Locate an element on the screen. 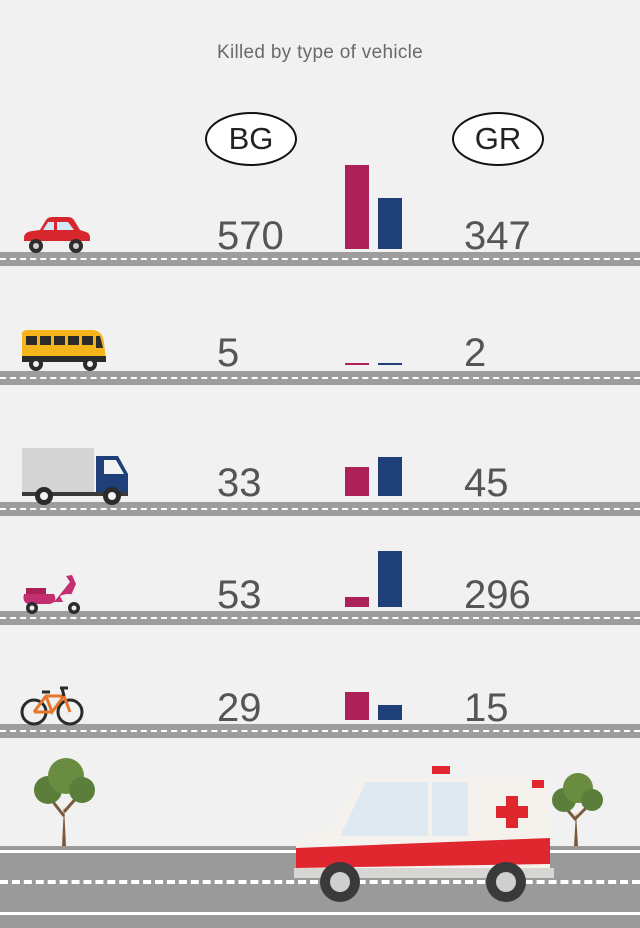 Image resolution: width=640 pixels, height=928 pixels. bicycle-icon is located at coordinates (52, 706).